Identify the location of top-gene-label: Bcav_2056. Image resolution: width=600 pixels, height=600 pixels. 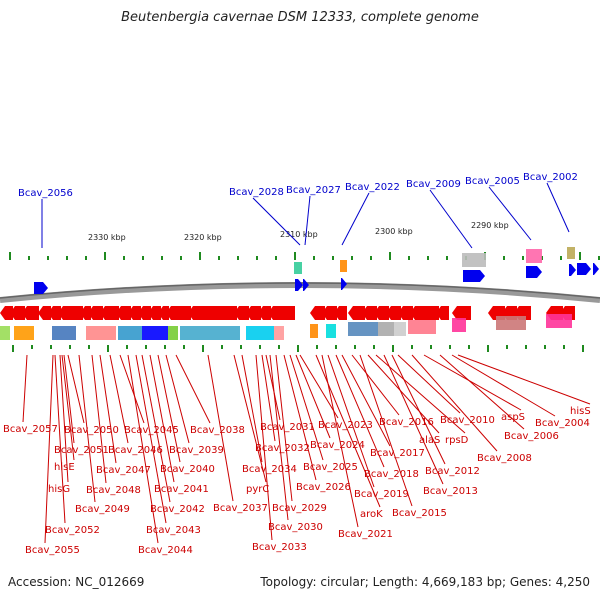
(45, 193).